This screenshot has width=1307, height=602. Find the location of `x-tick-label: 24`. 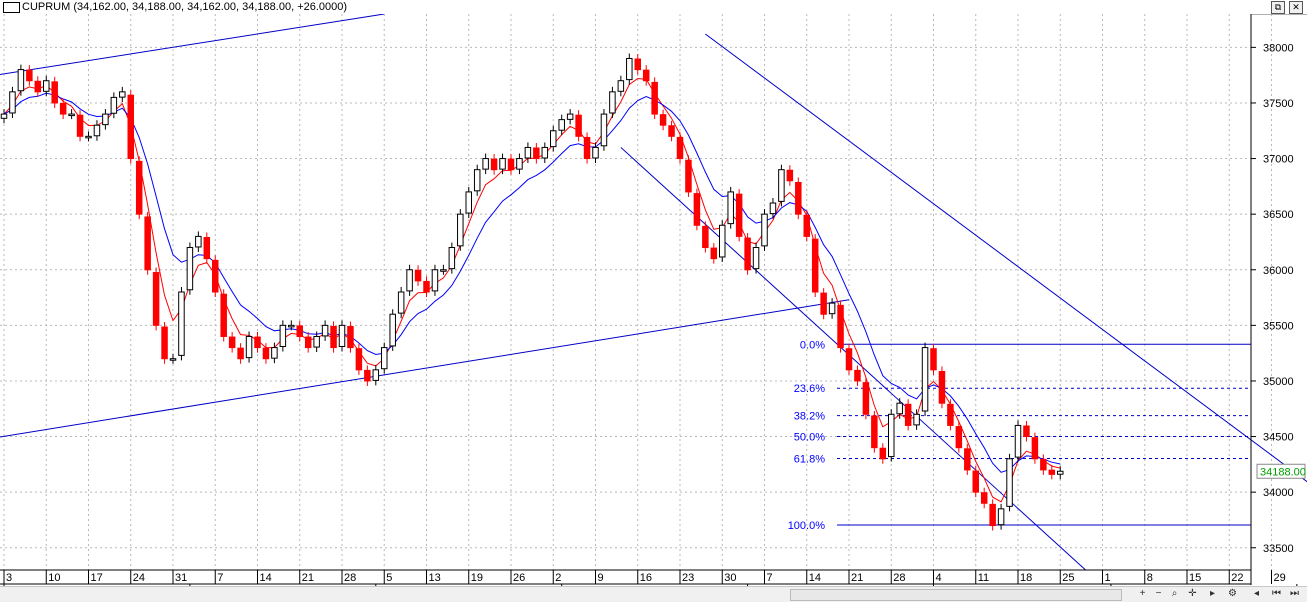

x-tick-label: 24 is located at coordinates (139, 578).